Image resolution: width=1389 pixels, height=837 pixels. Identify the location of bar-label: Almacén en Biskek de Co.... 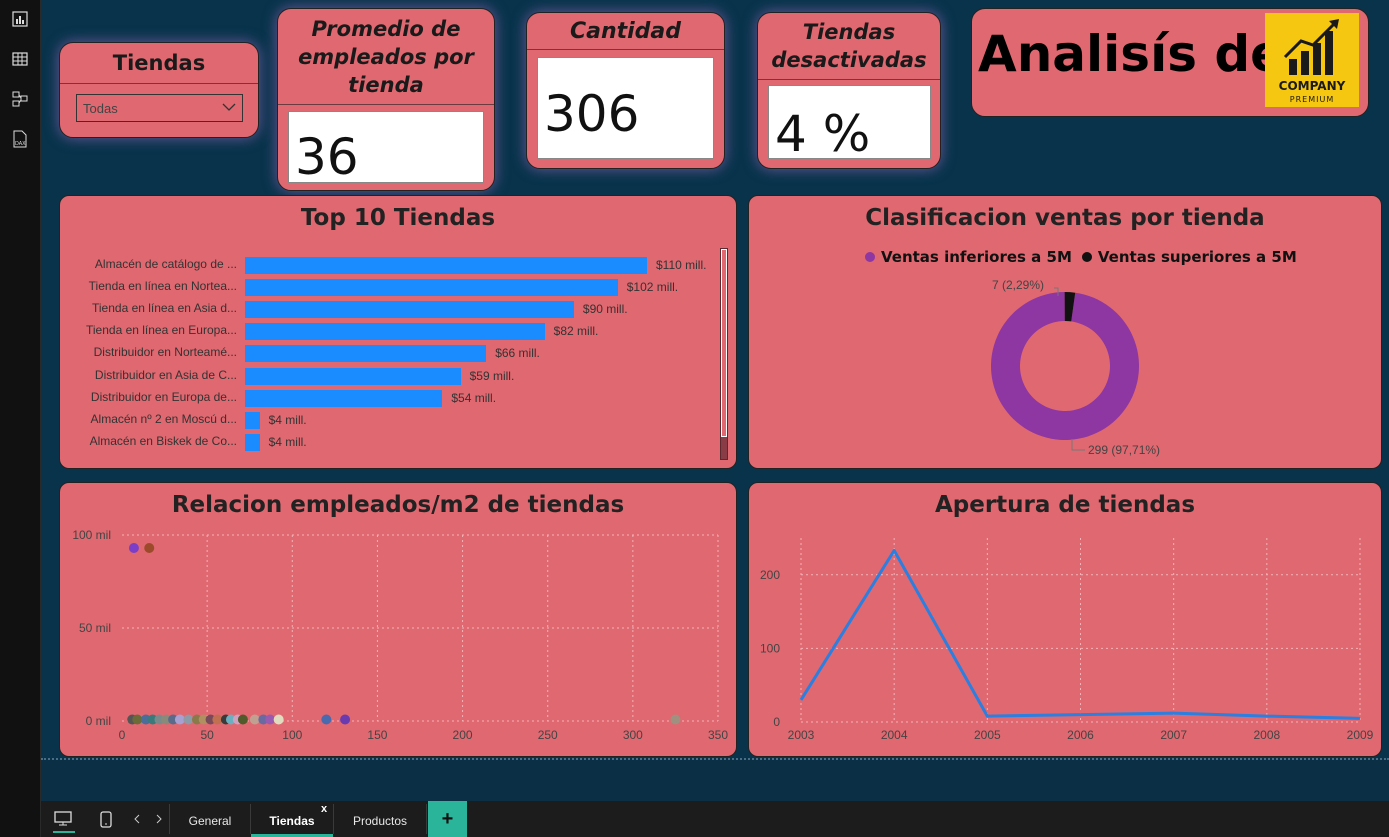
(163, 440).